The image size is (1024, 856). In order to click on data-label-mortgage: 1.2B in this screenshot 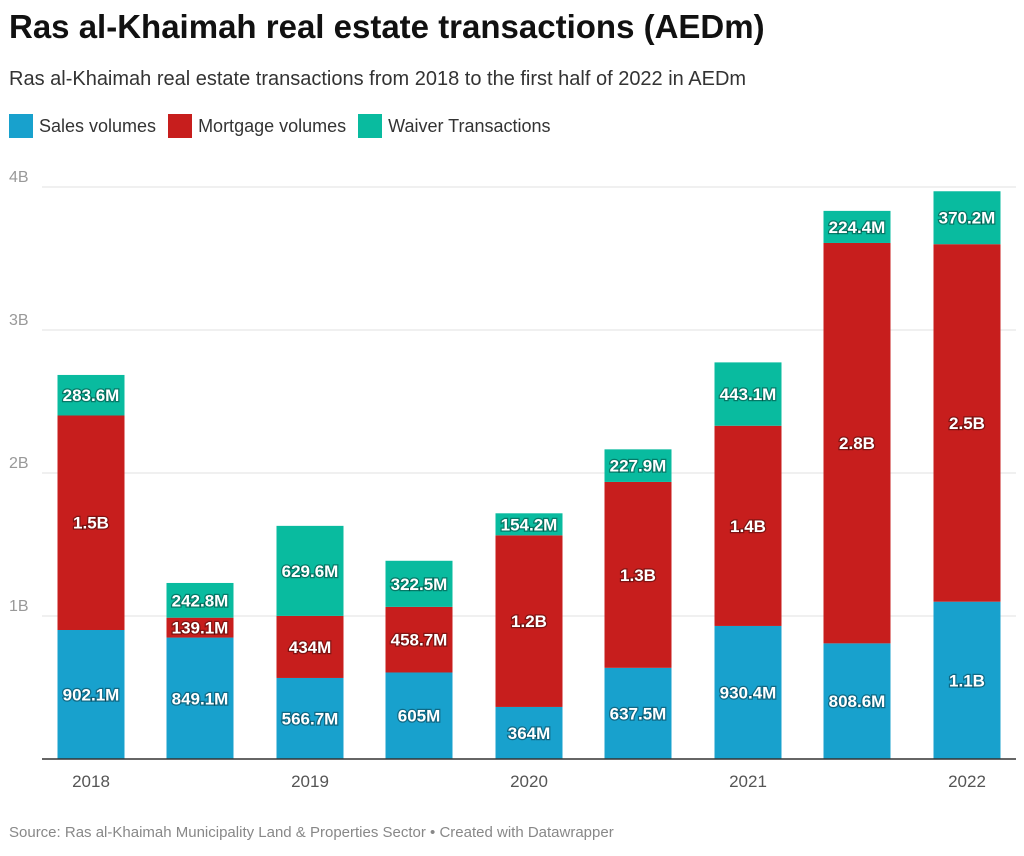, I will do `click(529, 621)`.